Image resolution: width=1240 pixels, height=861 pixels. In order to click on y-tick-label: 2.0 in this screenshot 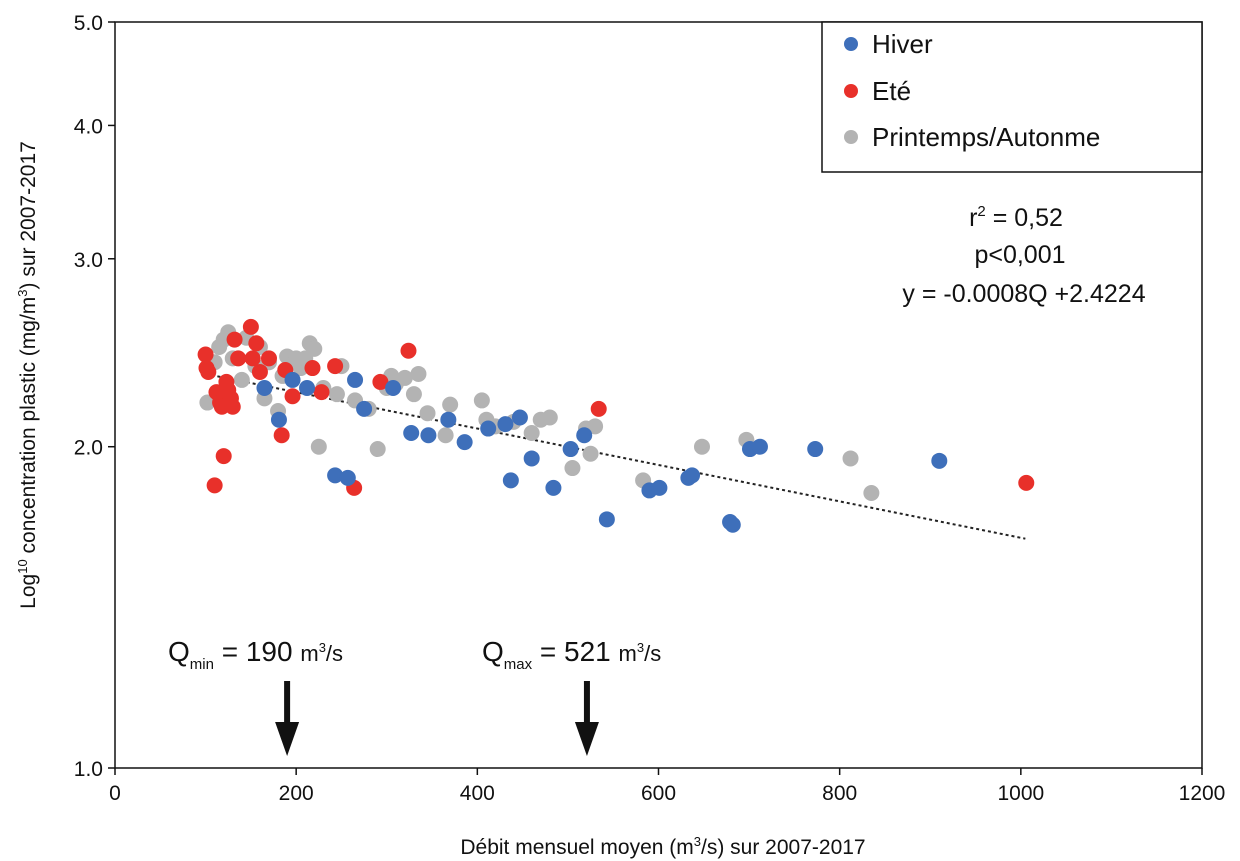, I will do `click(88, 448)`.